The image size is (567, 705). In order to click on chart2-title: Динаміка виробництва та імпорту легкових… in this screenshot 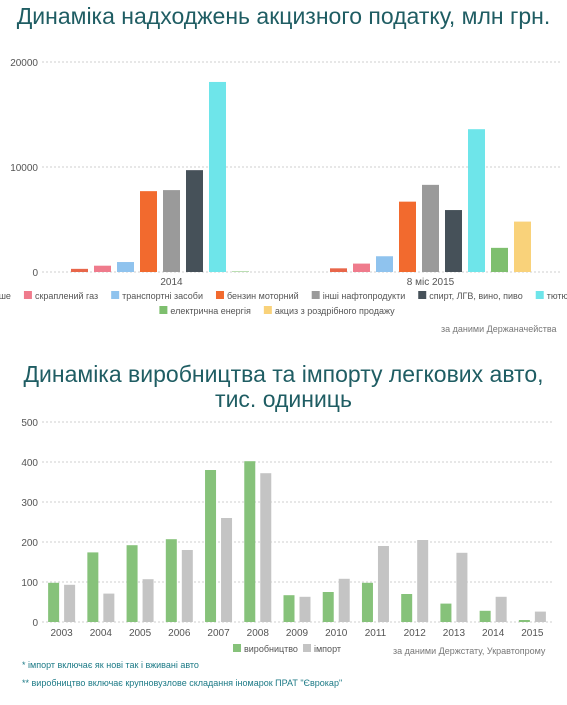, I will do `click(283, 386)`.